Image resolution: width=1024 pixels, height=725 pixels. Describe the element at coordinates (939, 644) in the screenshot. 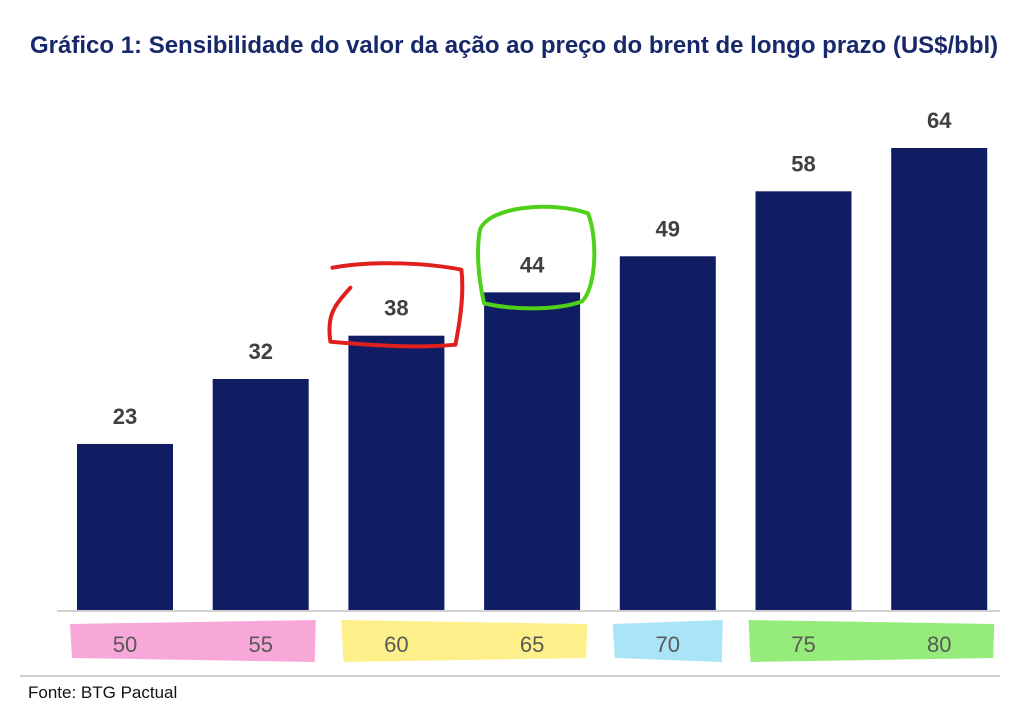

I see `x-tick-label-80: 80` at that location.